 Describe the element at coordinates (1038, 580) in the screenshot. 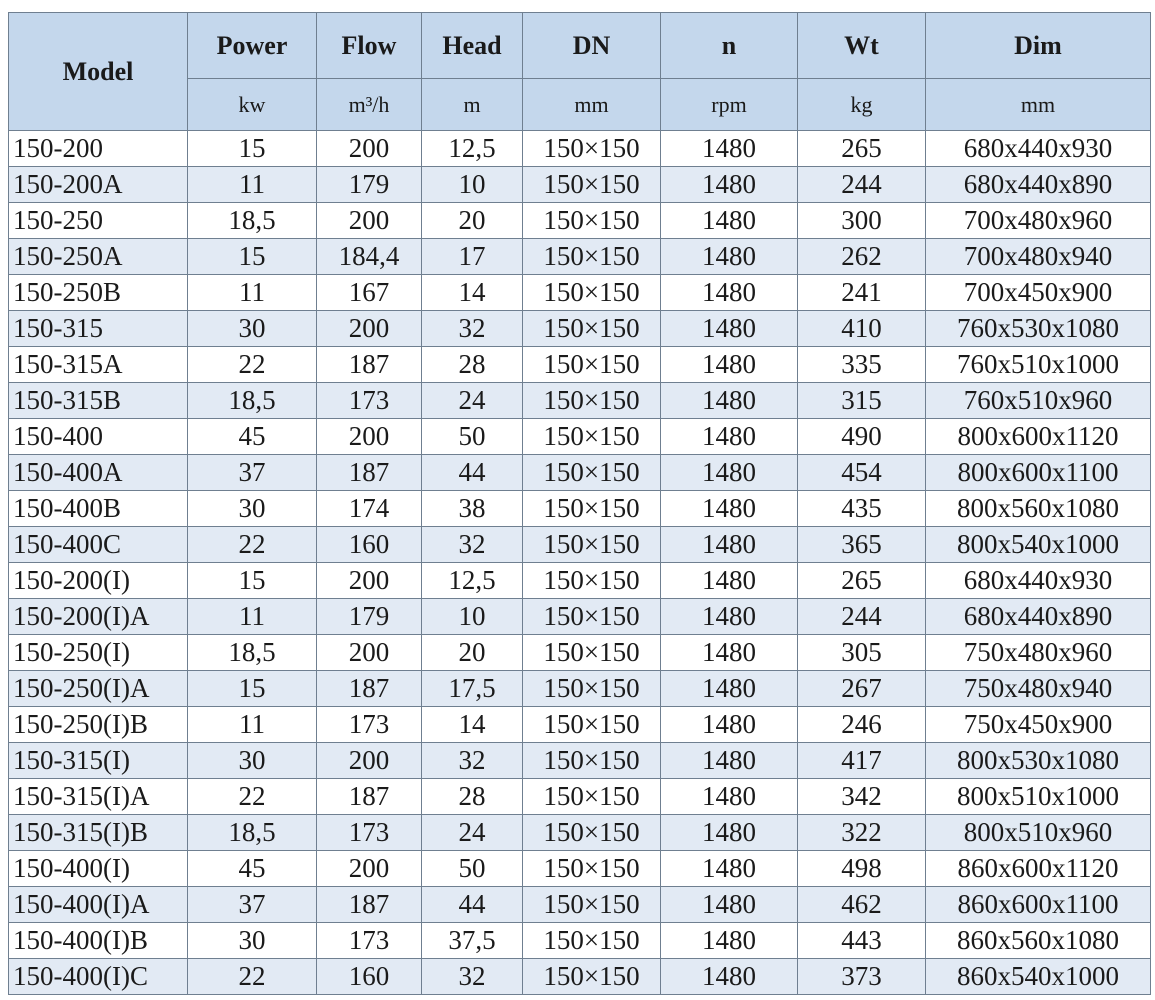

I see `cell-dim: 680x440x930` at that location.